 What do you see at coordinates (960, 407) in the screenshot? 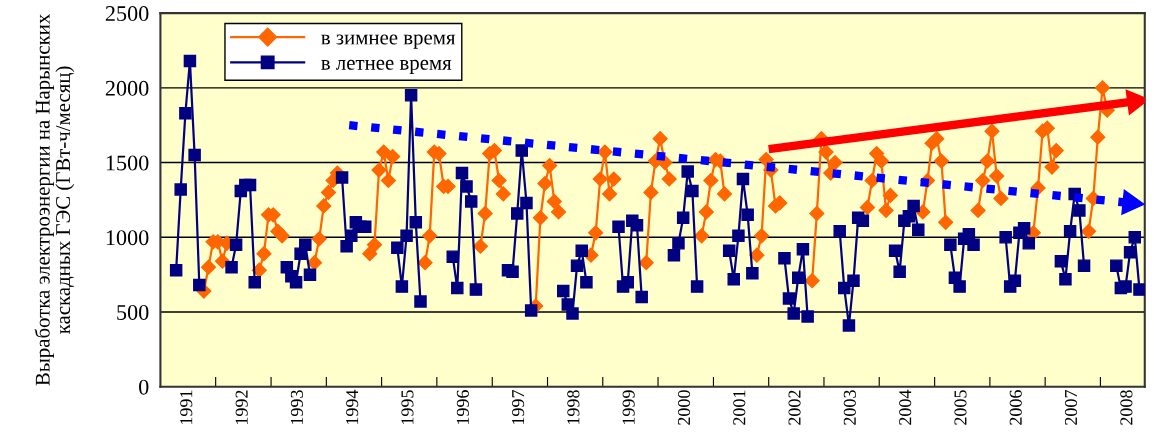
I see `x-tick-label: 2005` at bounding box center [960, 407].